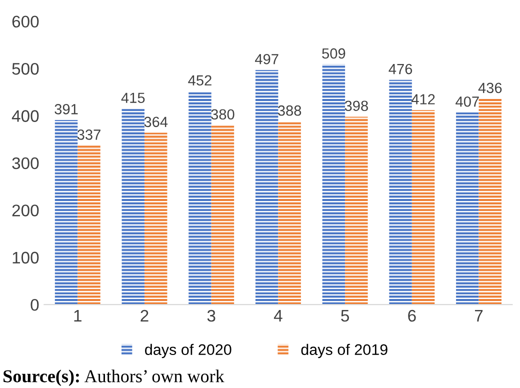  I want to click on x-tick-label: 2, so click(144, 316).